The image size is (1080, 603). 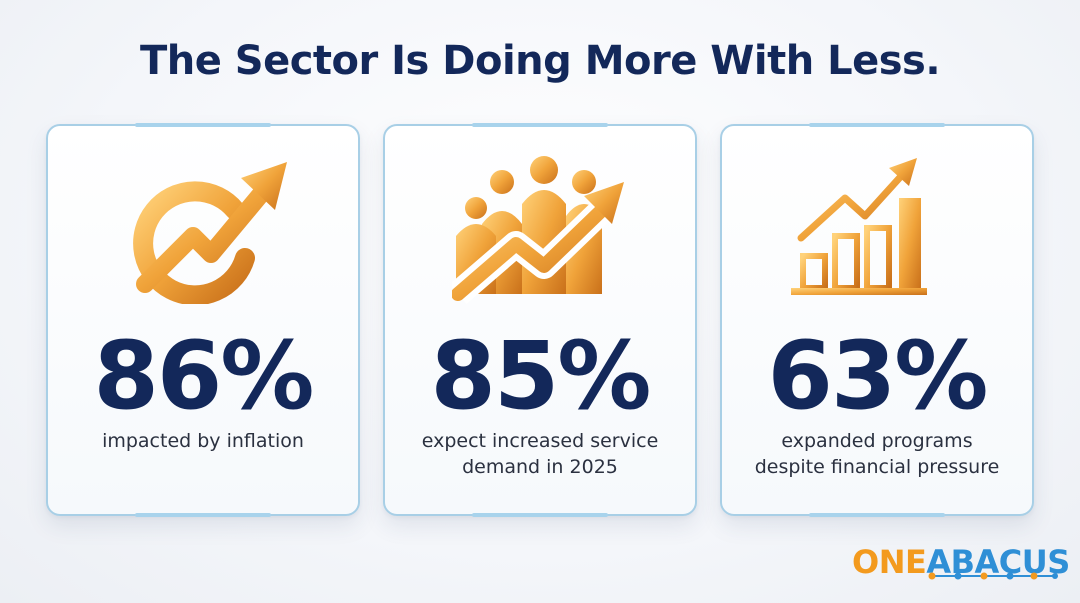 What do you see at coordinates (877, 467) in the screenshot?
I see `caption-line: despite financial pressure` at bounding box center [877, 467].